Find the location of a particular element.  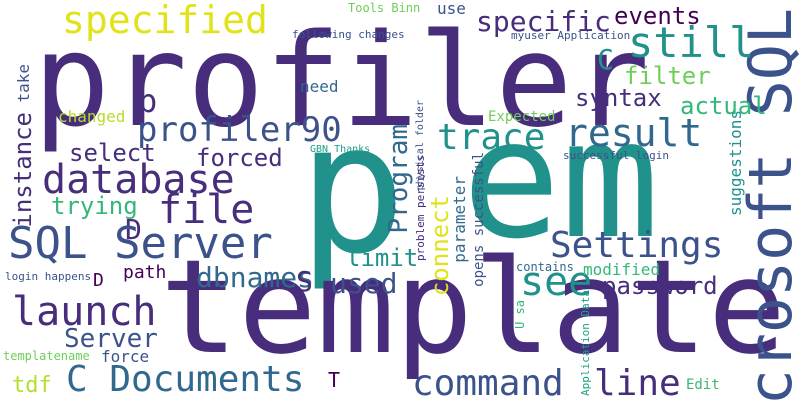

word-take: take is located at coordinates (23, 83).